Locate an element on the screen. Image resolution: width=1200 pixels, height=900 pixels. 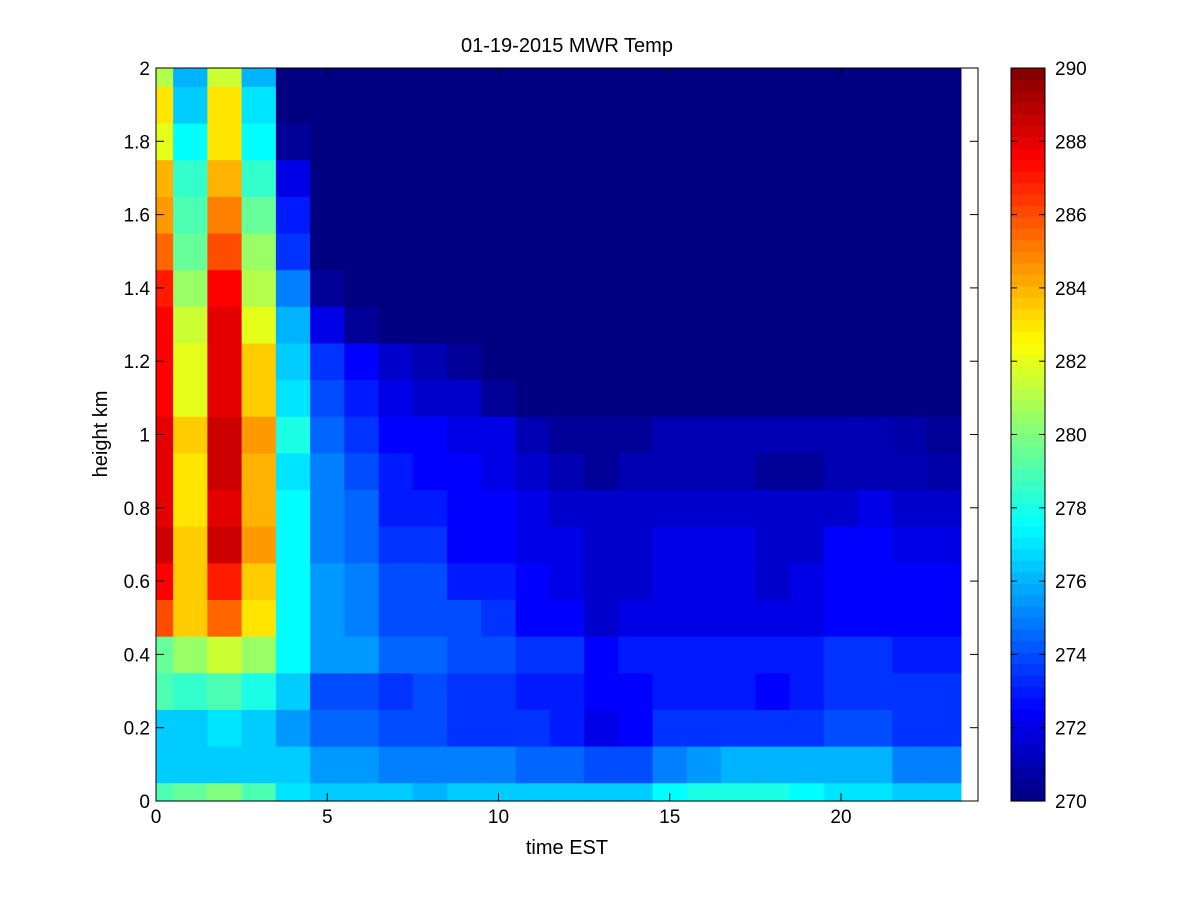
y-tick-label: 1.6 is located at coordinates (137, 216).